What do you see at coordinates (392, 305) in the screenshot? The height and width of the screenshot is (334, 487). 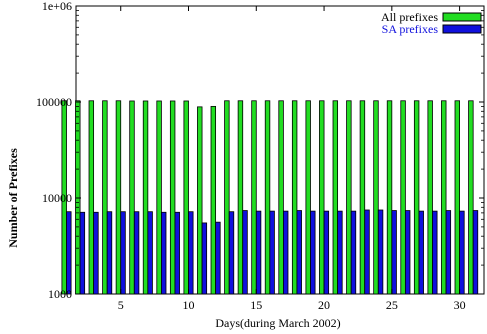 I see `x-tick-label: 25` at bounding box center [392, 305].